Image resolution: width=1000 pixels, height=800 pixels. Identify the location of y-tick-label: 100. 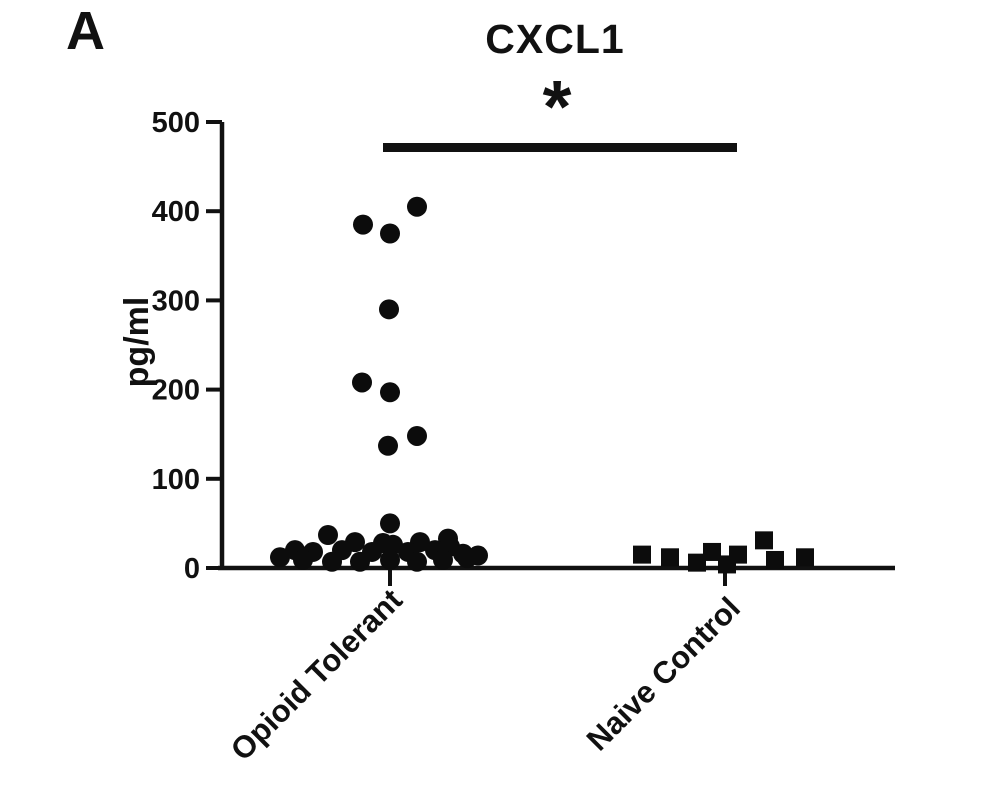
(176, 480).